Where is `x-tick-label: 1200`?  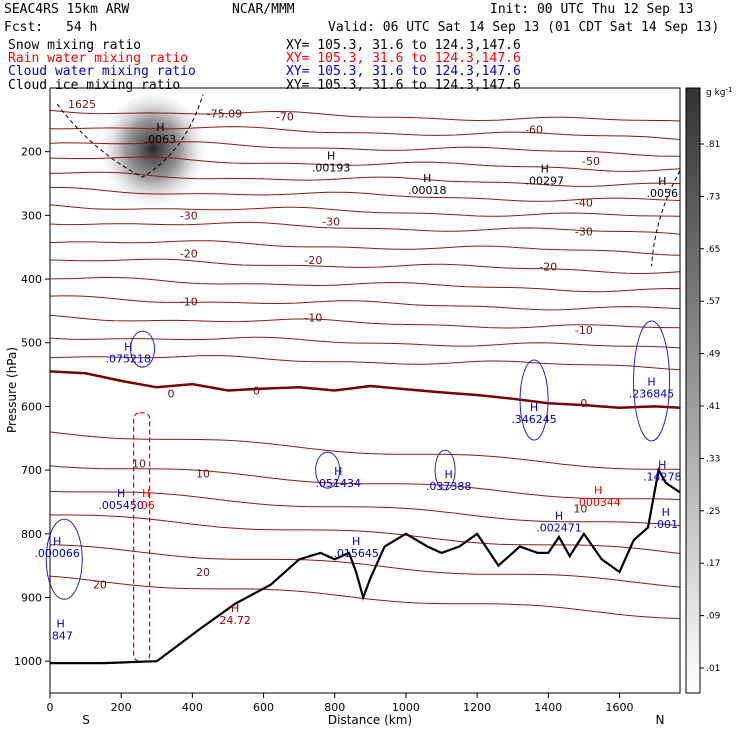
x-tick-label: 1200 is located at coordinates (477, 707).